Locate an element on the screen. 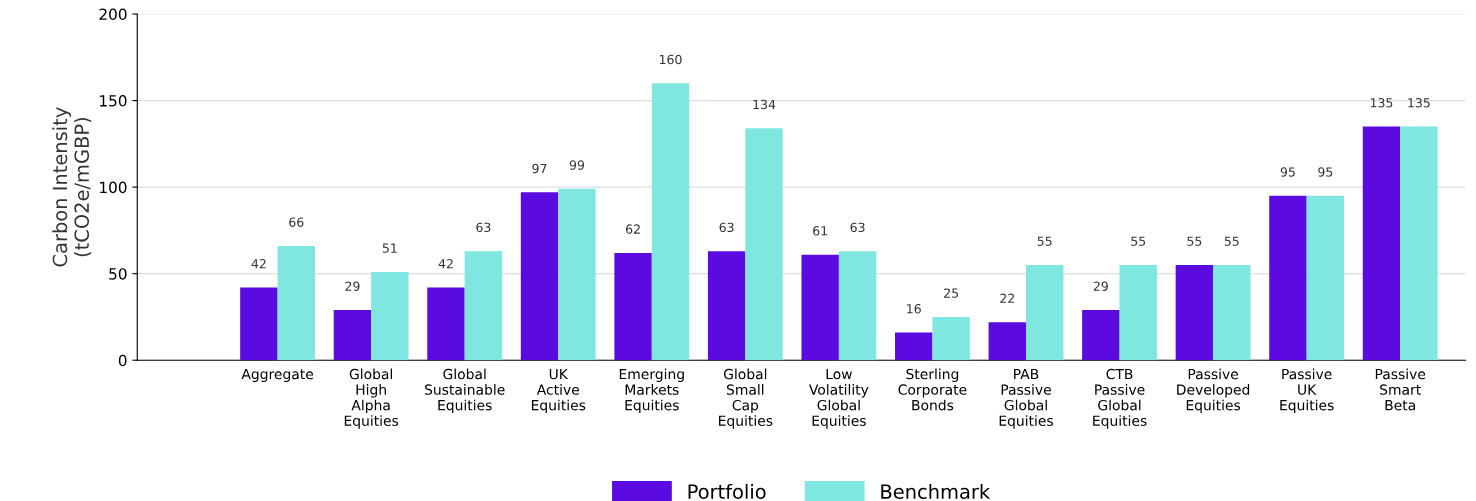 The height and width of the screenshot is (501, 1476). x-tick-label: Sterling Corporate Bonds is located at coordinates (932, 389).